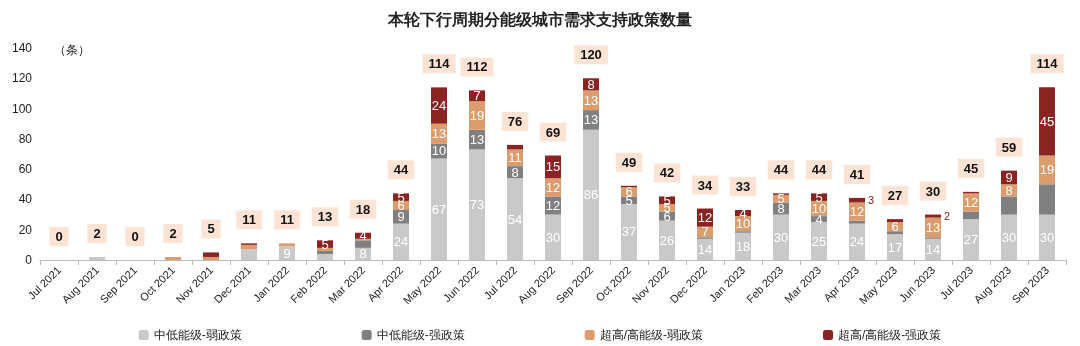  I want to click on data-label: 45, so click(1047, 121).